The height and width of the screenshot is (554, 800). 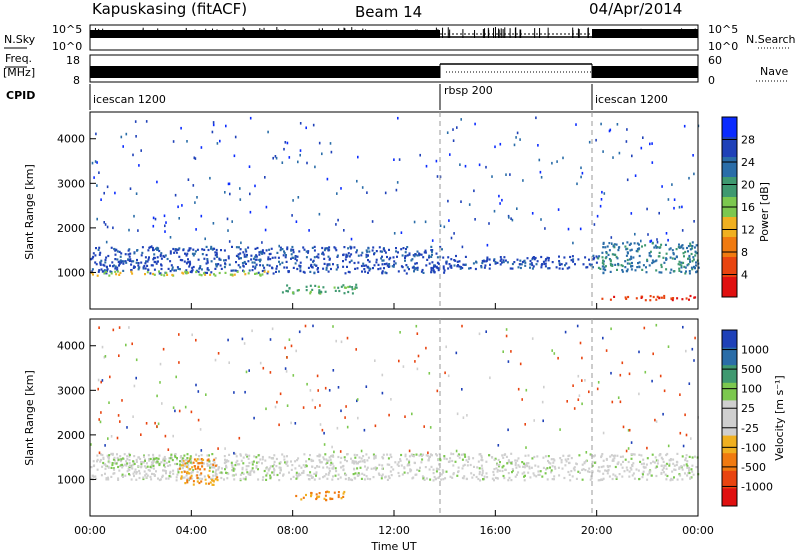 I want to click on x-tick-label: 00:00, so click(x=698, y=530).